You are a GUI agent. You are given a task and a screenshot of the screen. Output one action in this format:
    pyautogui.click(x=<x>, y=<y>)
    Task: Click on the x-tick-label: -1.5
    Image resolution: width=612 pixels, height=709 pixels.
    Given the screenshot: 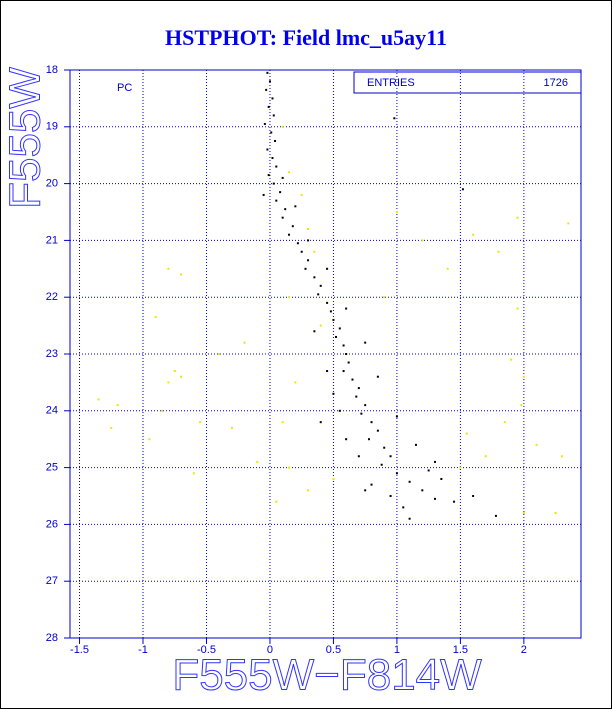 What is the action you would take?
    pyautogui.click(x=79, y=650)
    